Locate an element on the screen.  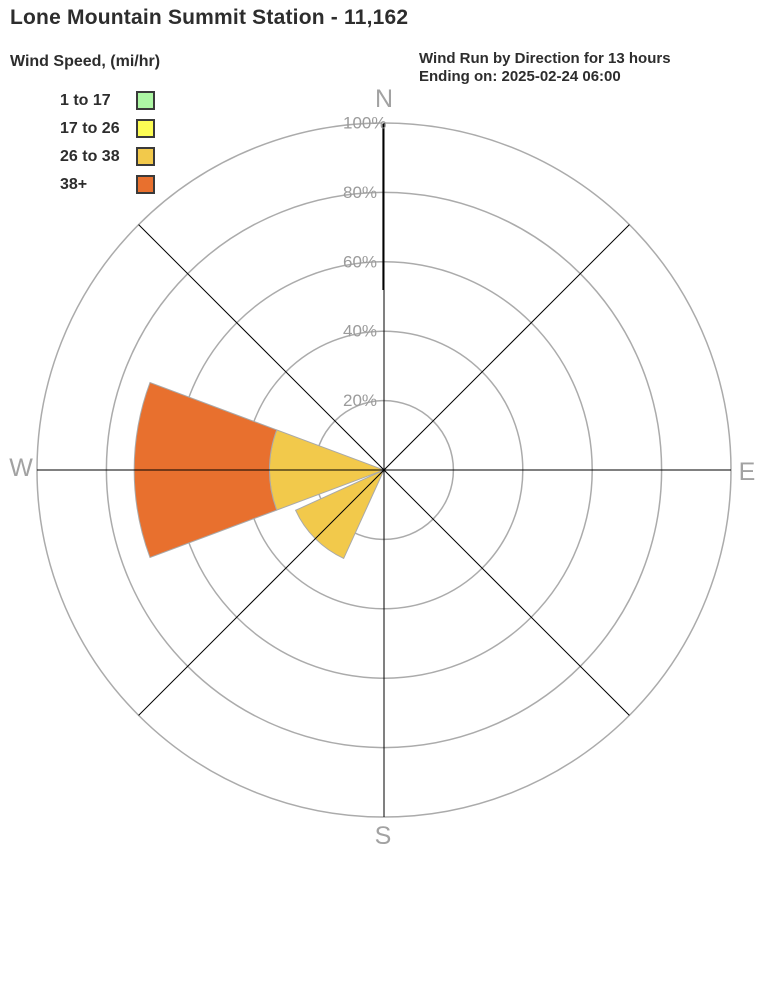
chart-subtitle-line2: Ending on: 2025-02-24 06:00 is located at coordinates (520, 76).